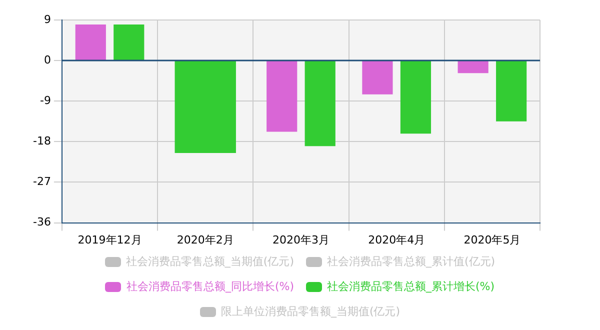 The image size is (600, 330). Describe the element at coordinates (110, 239) in the screenshot. I see `x-tick-label: 2019年12月` at that location.